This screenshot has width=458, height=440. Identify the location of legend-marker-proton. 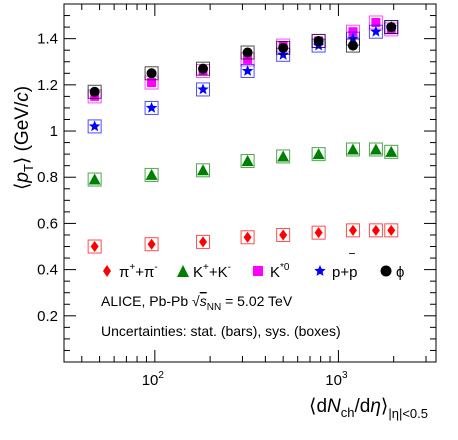
(320, 270).